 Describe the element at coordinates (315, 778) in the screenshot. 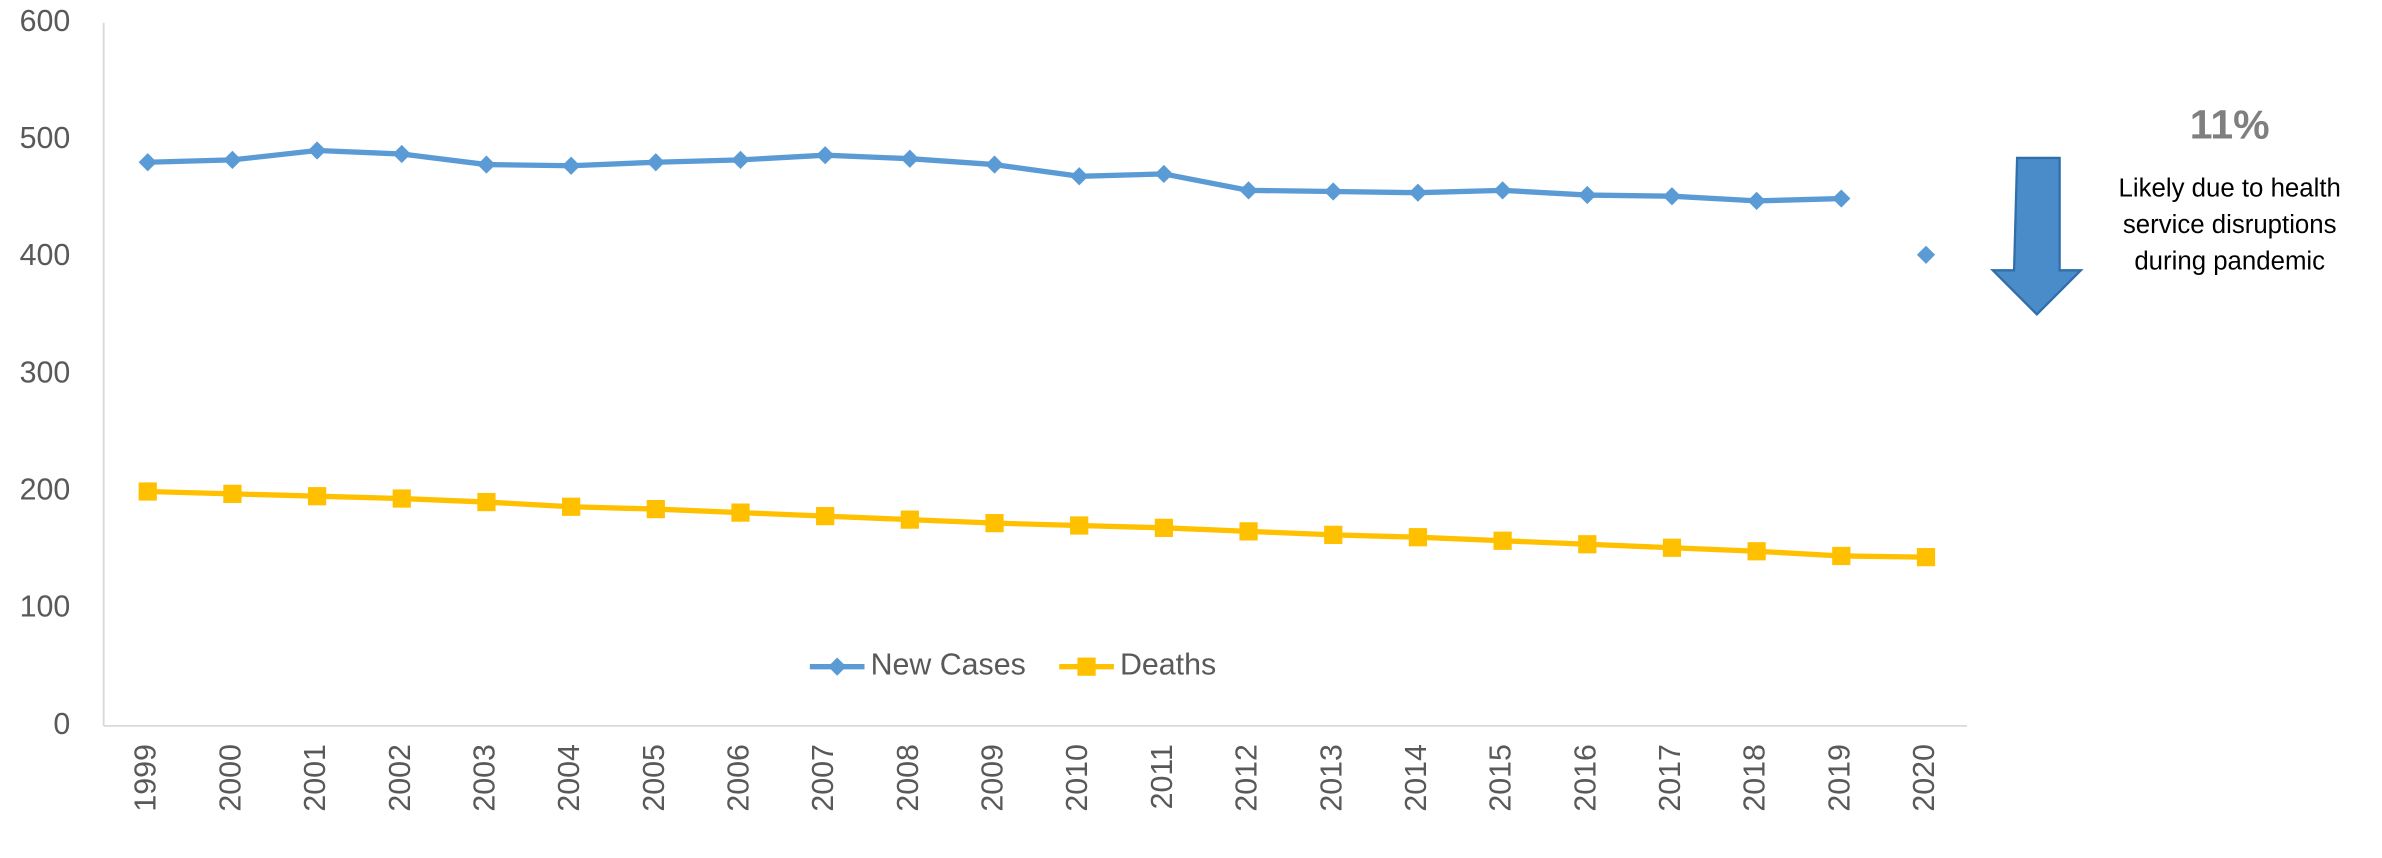

I see `x-tick-label: 2001` at that location.